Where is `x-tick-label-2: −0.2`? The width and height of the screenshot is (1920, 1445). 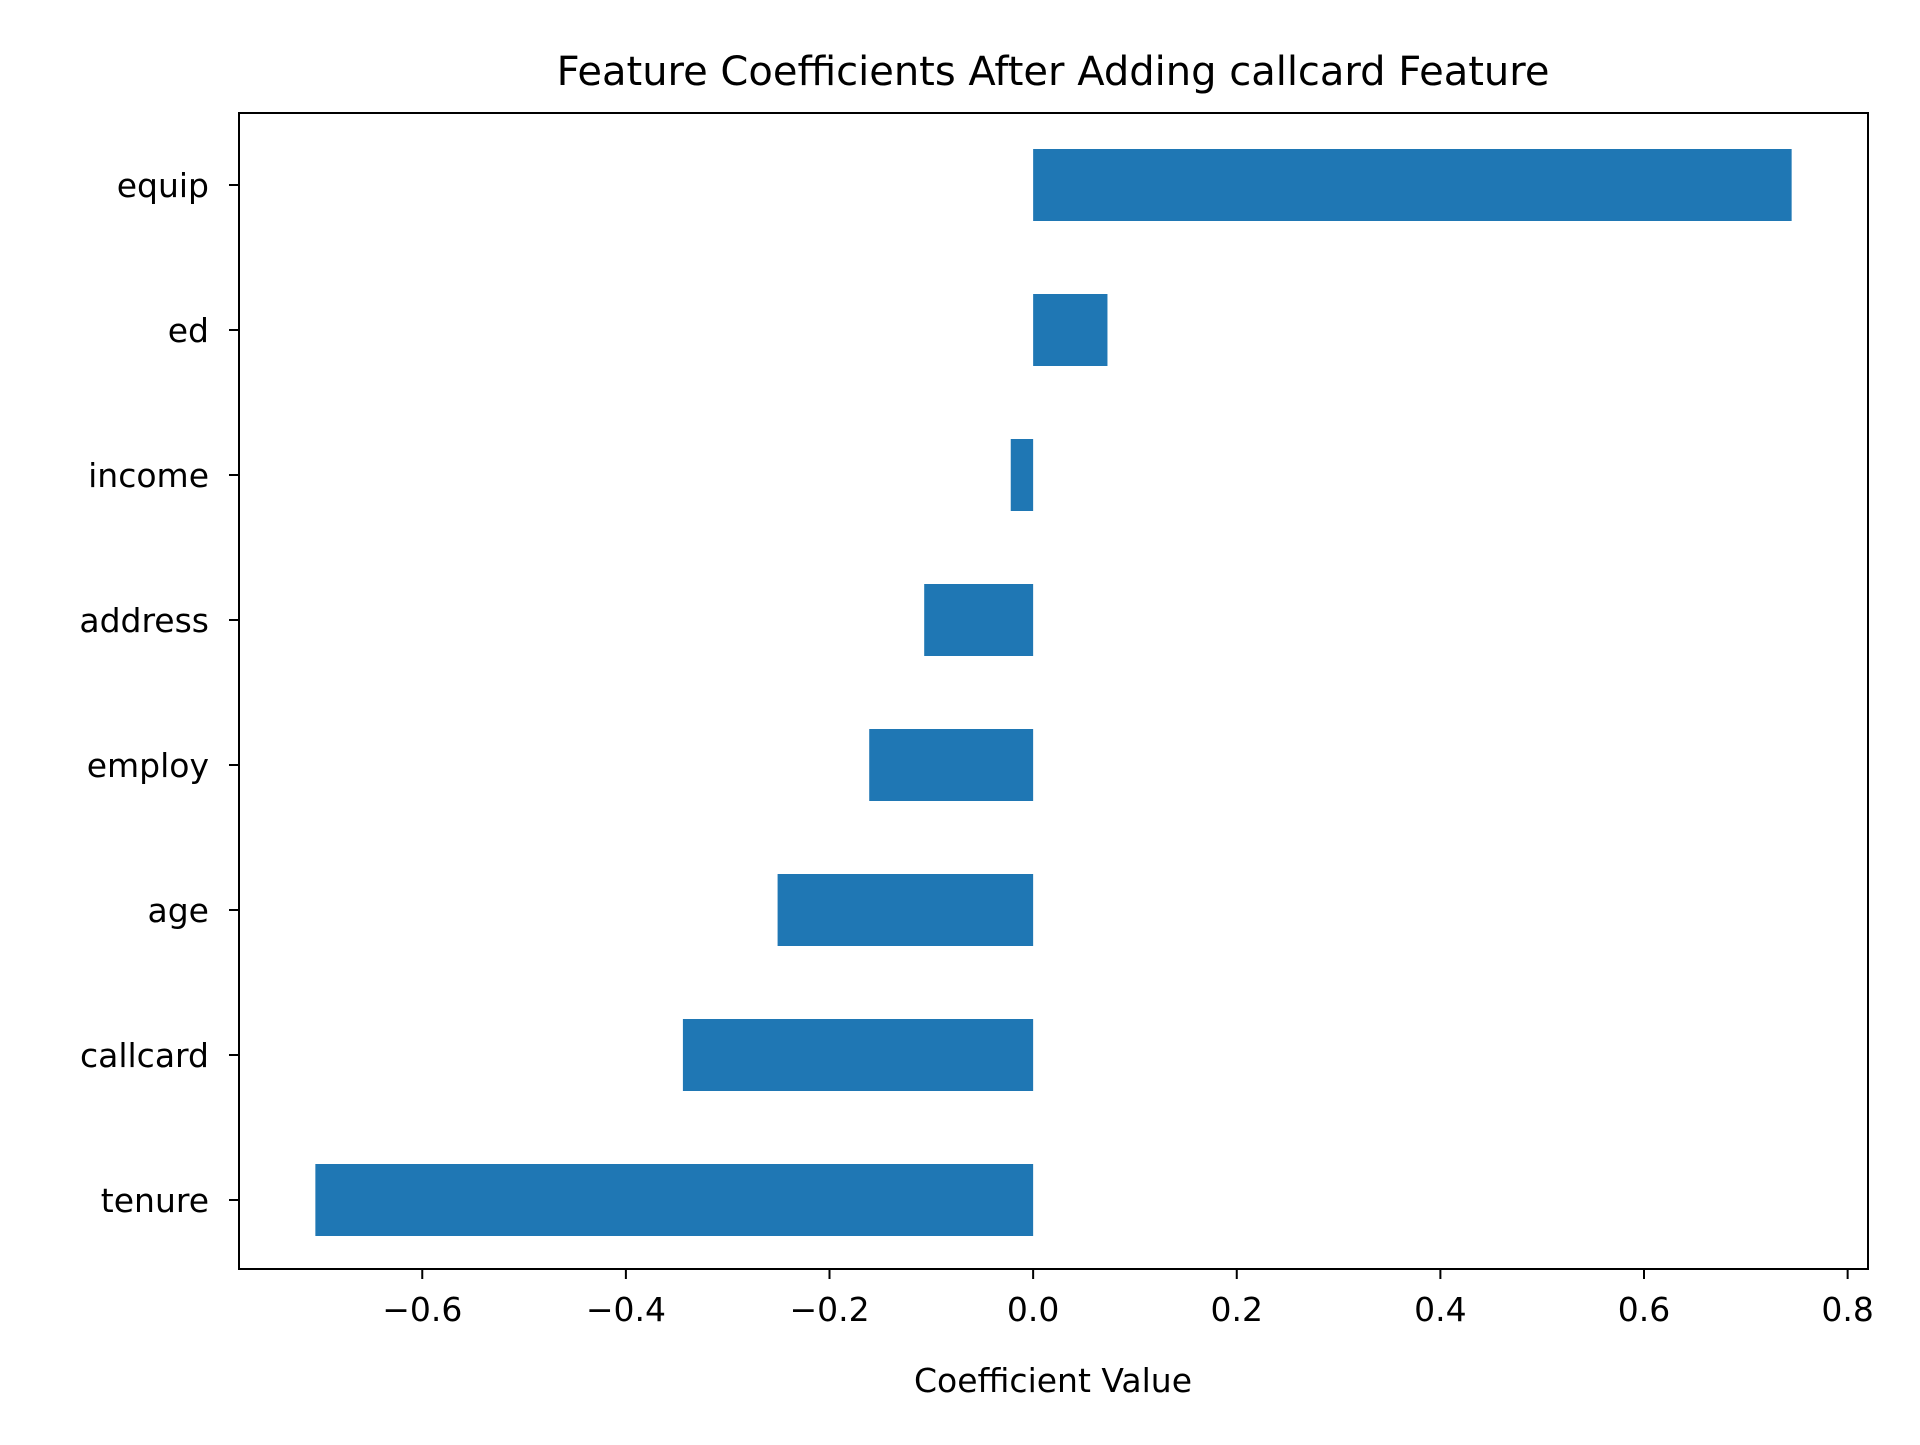
x-tick-label-2: −0.2 is located at coordinates (829, 1309).